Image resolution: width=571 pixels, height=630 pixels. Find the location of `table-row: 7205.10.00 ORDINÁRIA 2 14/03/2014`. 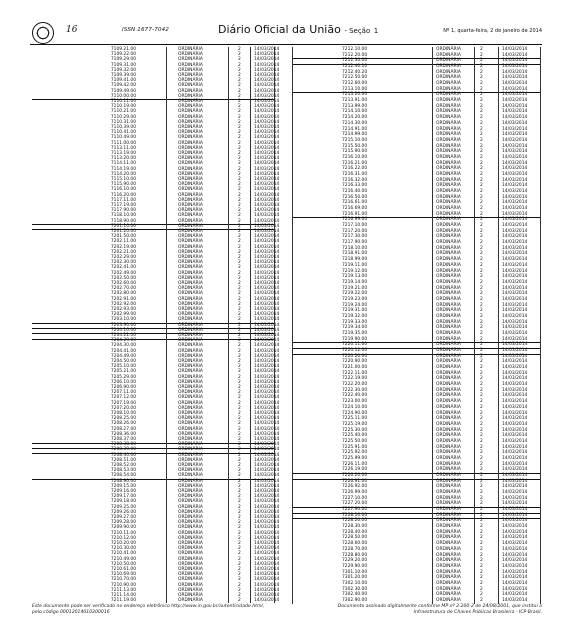

table-row: 7205.10.00 ORDINÁRIA 2 14/03/2014 is located at coordinates (155, 367).